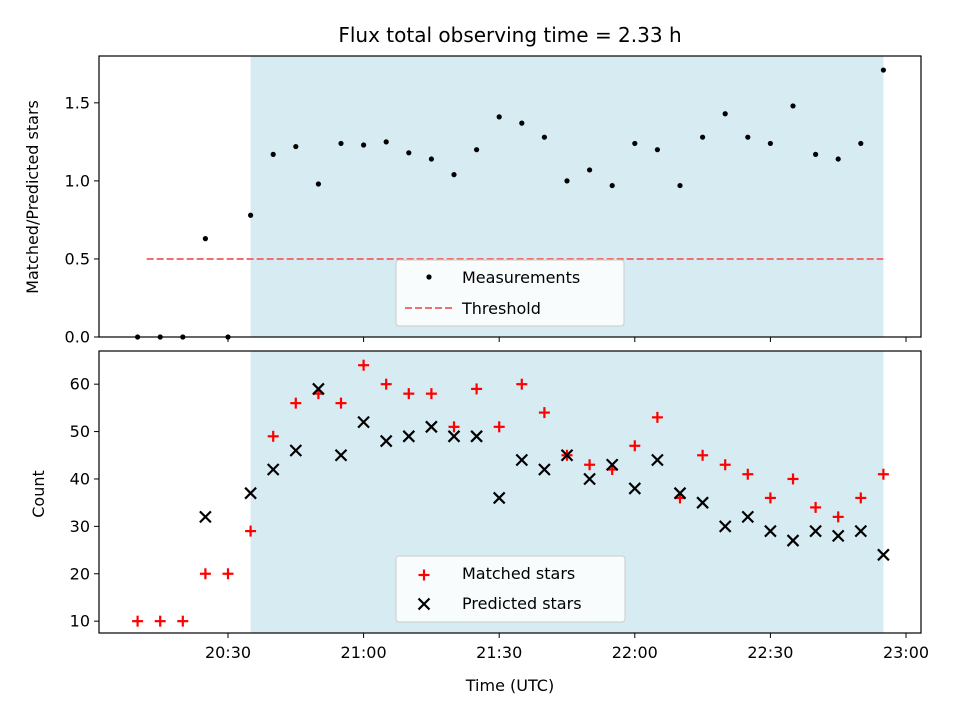 The image size is (960, 720). I want to click on bottom-y-tick-label: 50, so click(80, 431).